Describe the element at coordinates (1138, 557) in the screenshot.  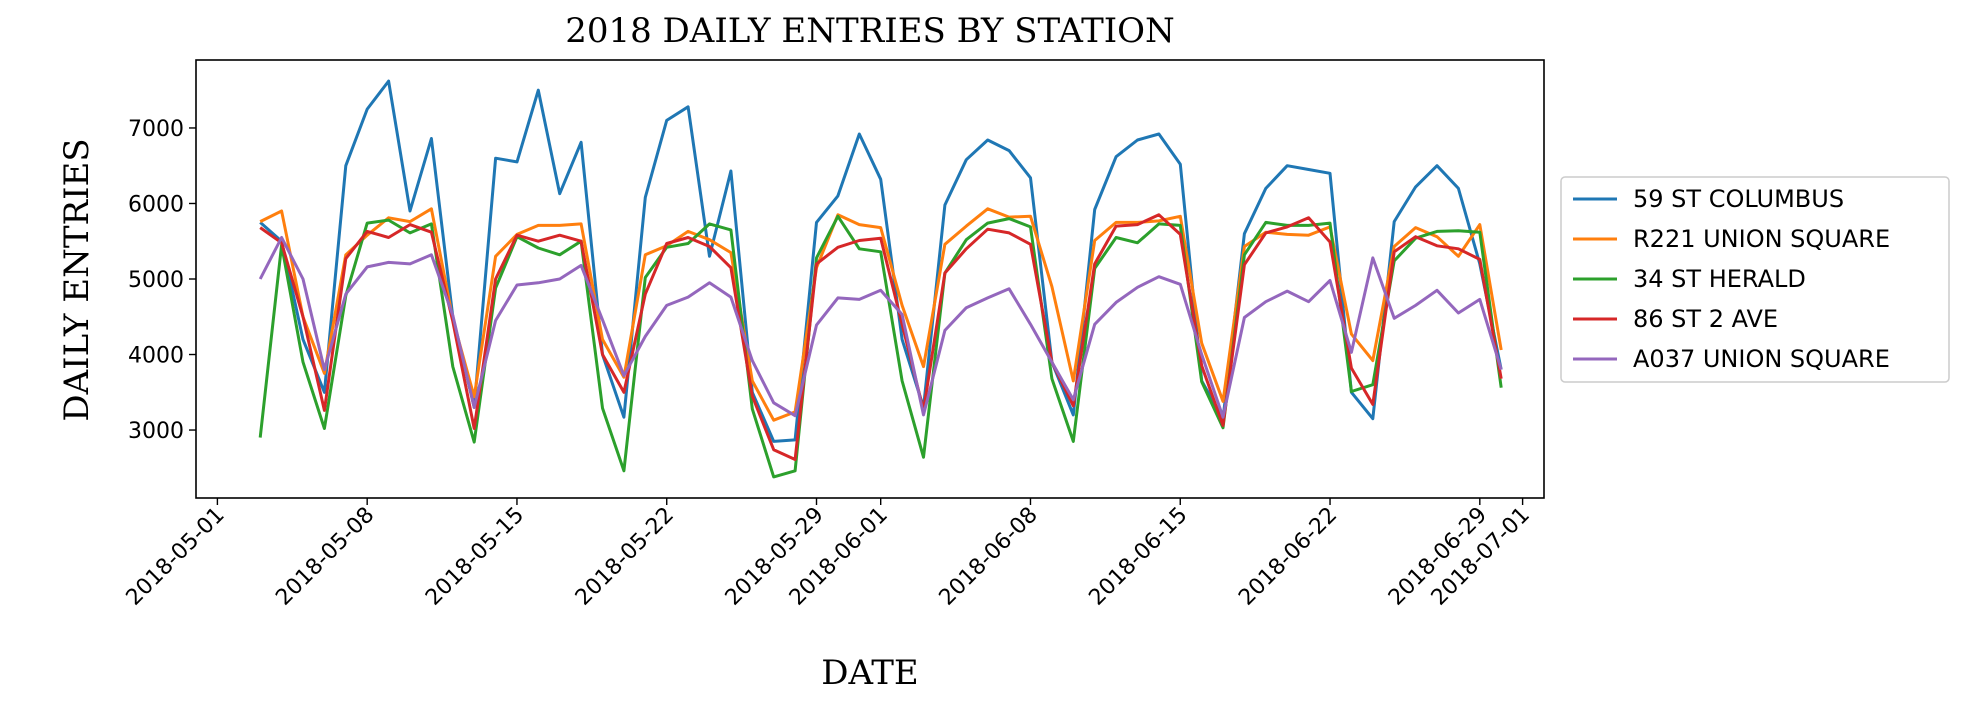
I see `x-tick-label: 2018-06-15` at that location.